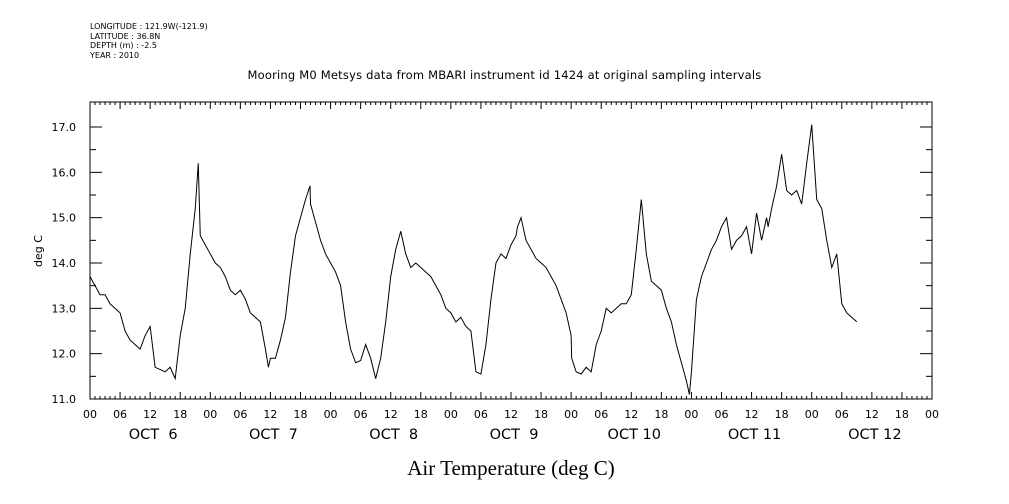 The image size is (1009, 504). What do you see at coordinates (153, 435) in the screenshot?
I see `day-label: OCT 6` at bounding box center [153, 435].